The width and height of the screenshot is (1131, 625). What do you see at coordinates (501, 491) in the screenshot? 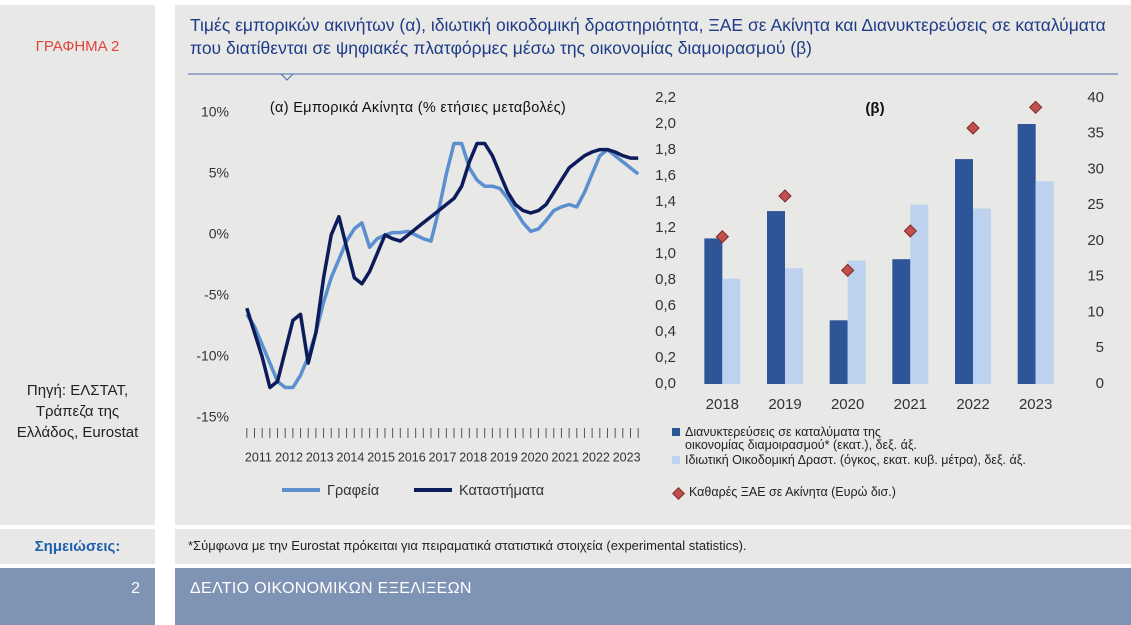
I see `legend-label: Καταστήματα` at bounding box center [501, 491].